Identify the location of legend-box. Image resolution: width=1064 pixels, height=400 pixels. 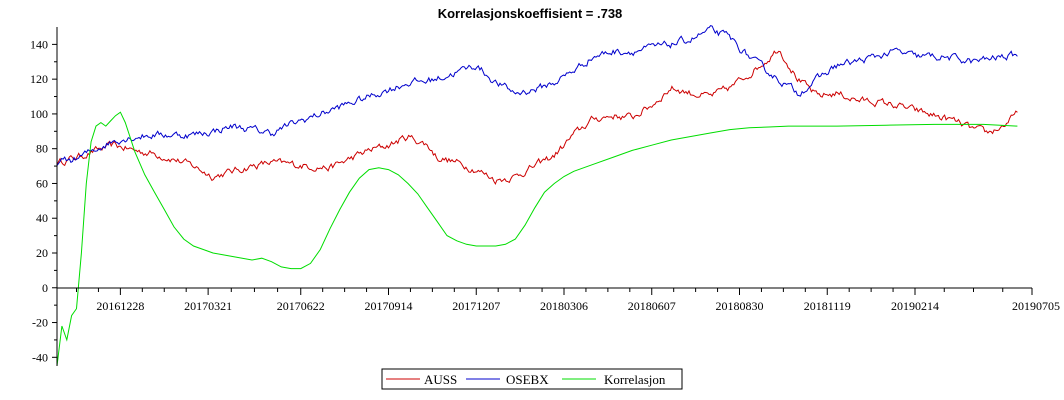
(532, 379).